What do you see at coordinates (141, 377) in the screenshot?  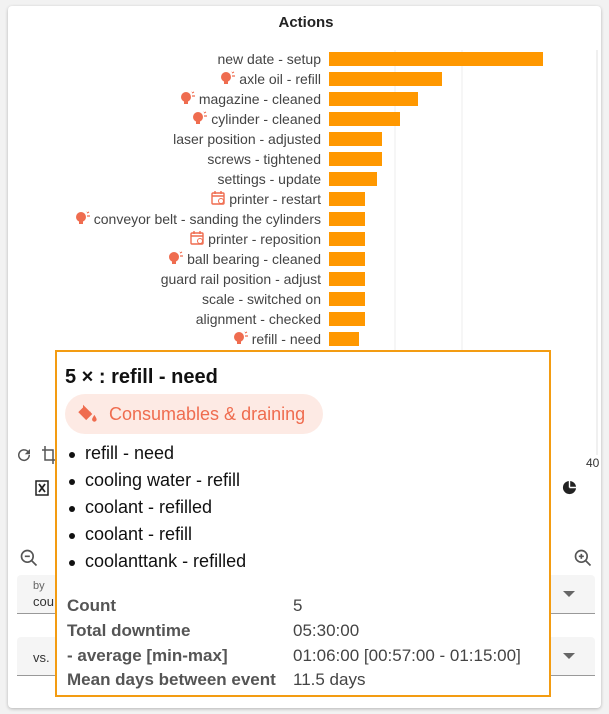 I see `tooltip-title: 5 × : refill - need` at bounding box center [141, 377].